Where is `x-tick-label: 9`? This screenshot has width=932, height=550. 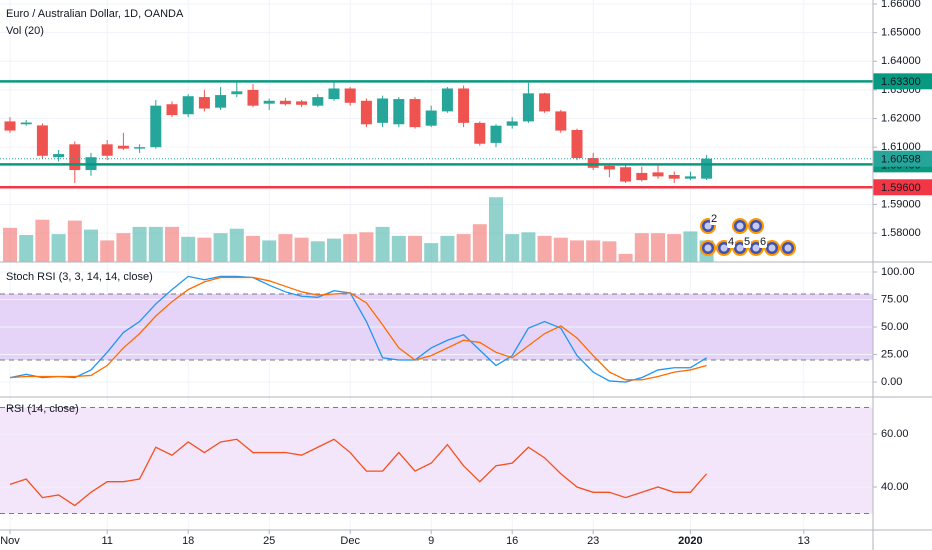
x-tick-label: 9 is located at coordinates (431, 541).